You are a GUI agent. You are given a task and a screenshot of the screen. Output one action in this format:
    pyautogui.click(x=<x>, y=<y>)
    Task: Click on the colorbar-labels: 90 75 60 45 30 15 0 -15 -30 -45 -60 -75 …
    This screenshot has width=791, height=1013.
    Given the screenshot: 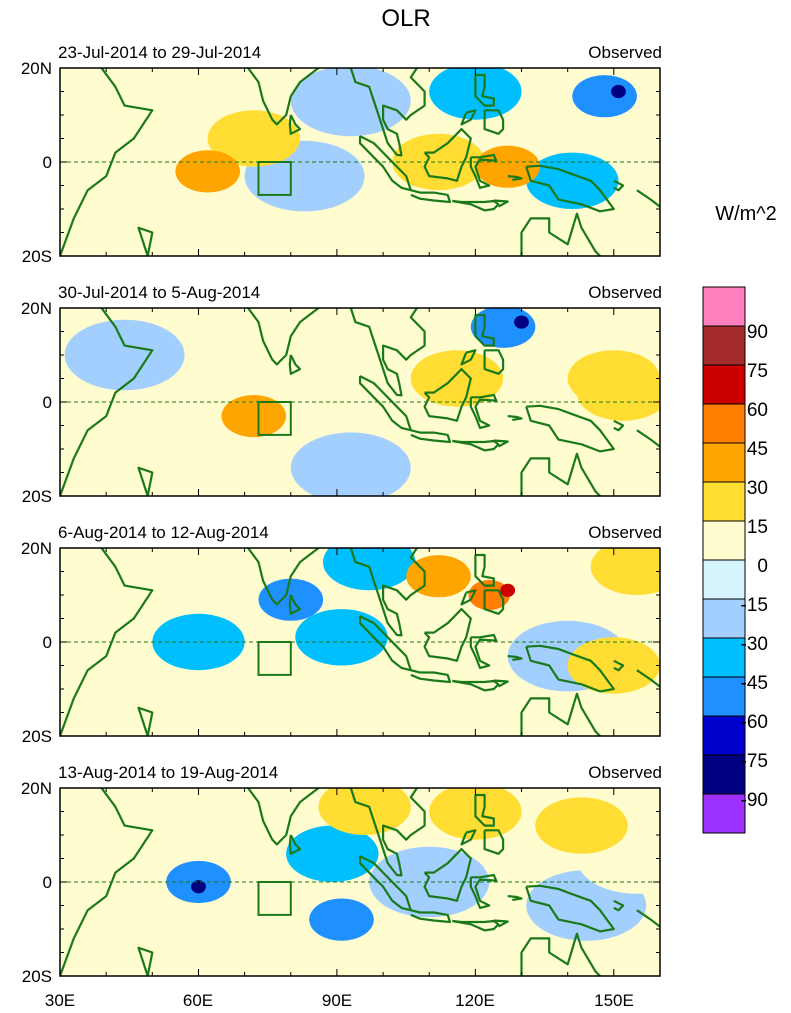 What is the action you would take?
    pyautogui.click(x=754, y=566)
    